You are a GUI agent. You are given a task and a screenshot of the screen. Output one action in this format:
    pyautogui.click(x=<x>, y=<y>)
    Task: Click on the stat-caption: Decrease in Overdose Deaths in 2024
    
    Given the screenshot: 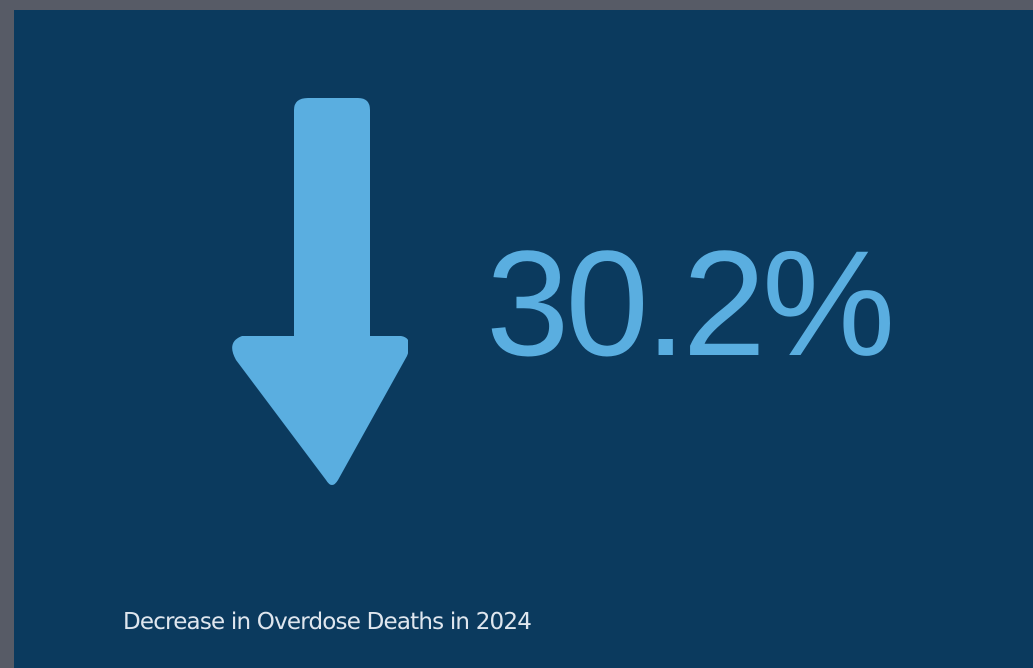 What is the action you would take?
    pyautogui.click(x=327, y=622)
    